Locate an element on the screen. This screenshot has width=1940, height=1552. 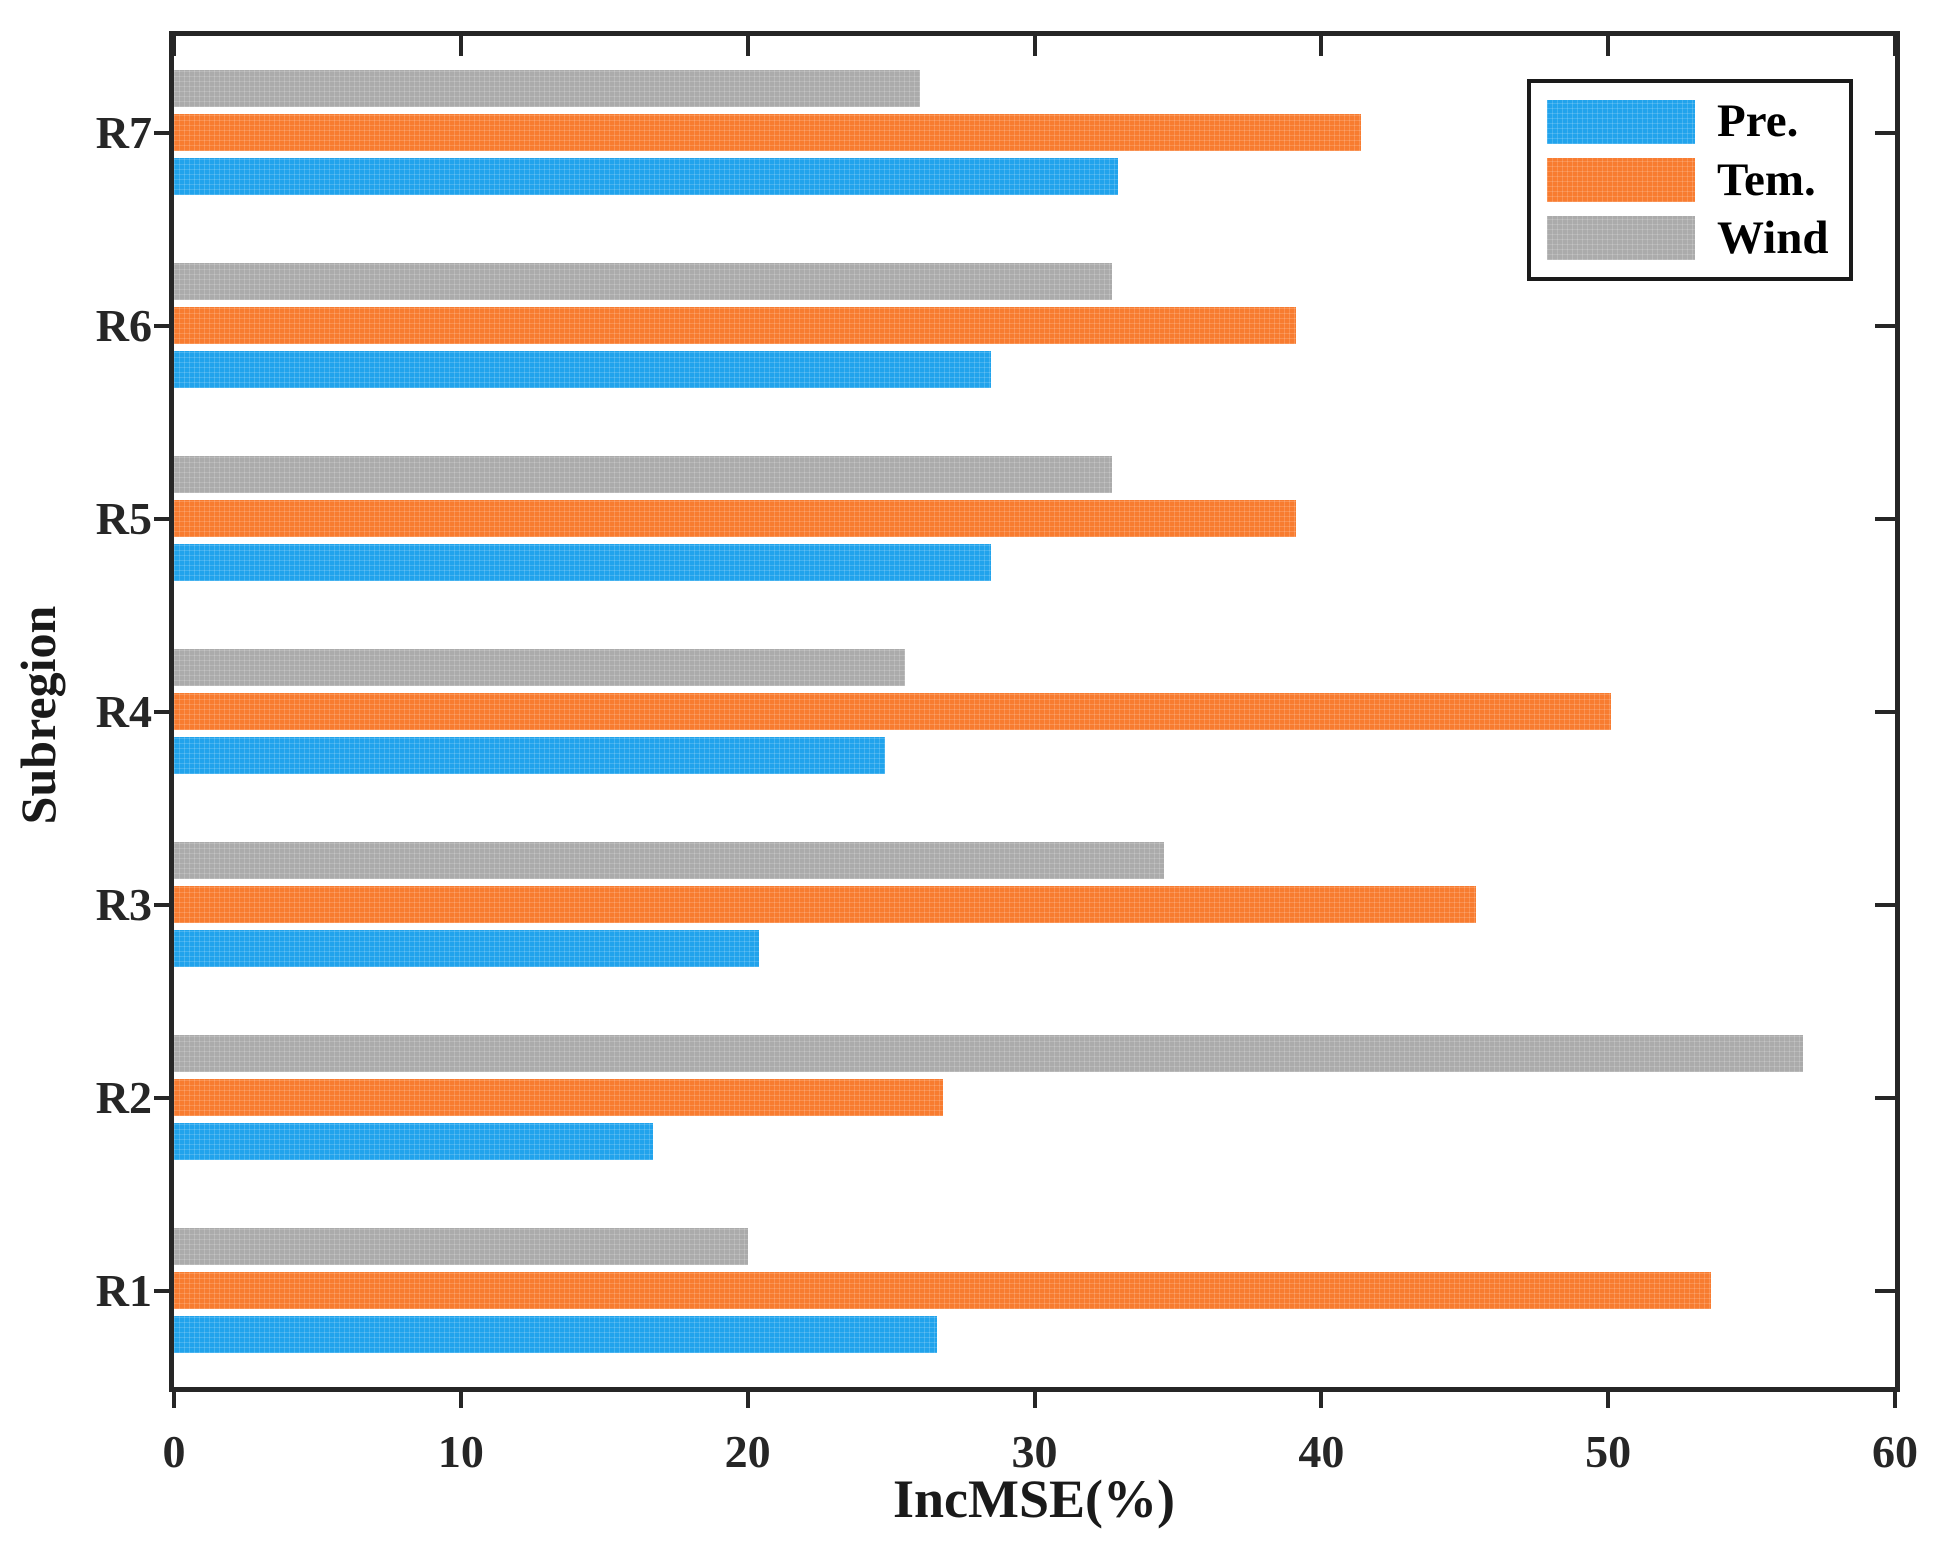
legend-item-wind: Wind is located at coordinates (1690, 237).